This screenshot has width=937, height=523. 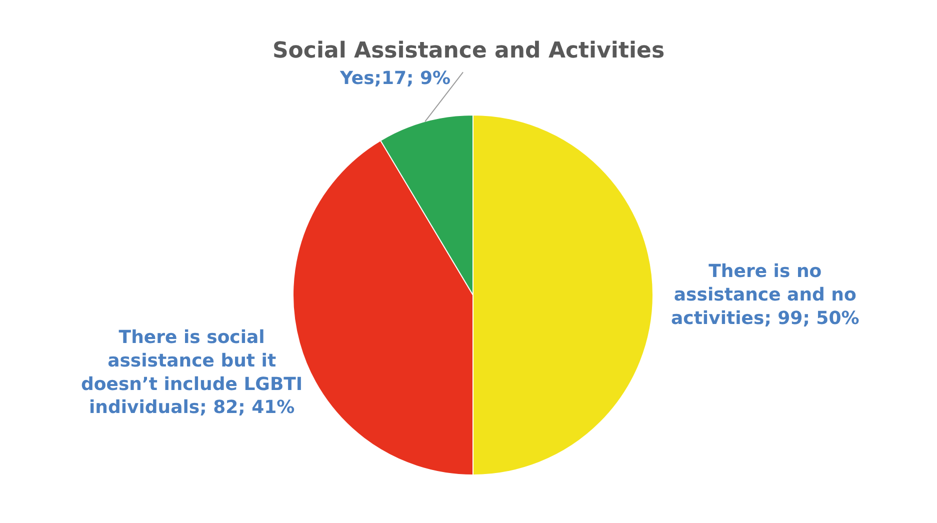 What do you see at coordinates (192, 372) in the screenshot?
I see `slice-label: There is social assistance but it doesn’t include LGBTI individuals; 82; 41%` at bounding box center [192, 372].